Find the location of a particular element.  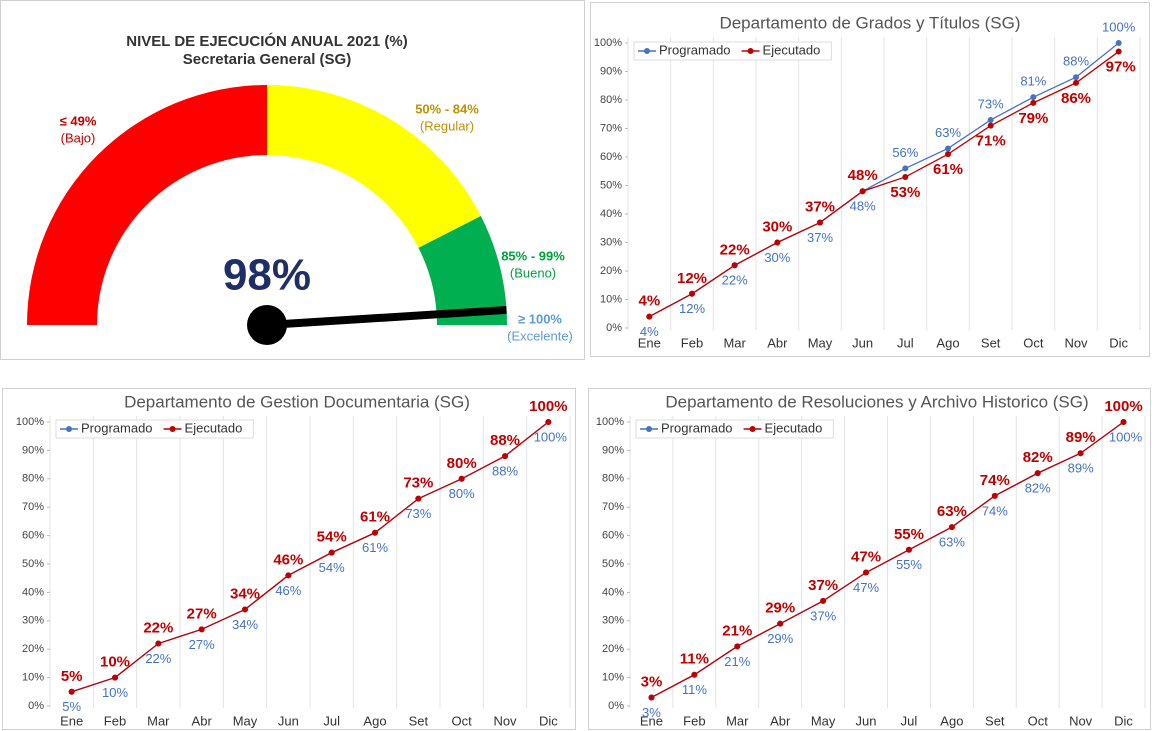

legend-box is located at coordinates (154, 429).